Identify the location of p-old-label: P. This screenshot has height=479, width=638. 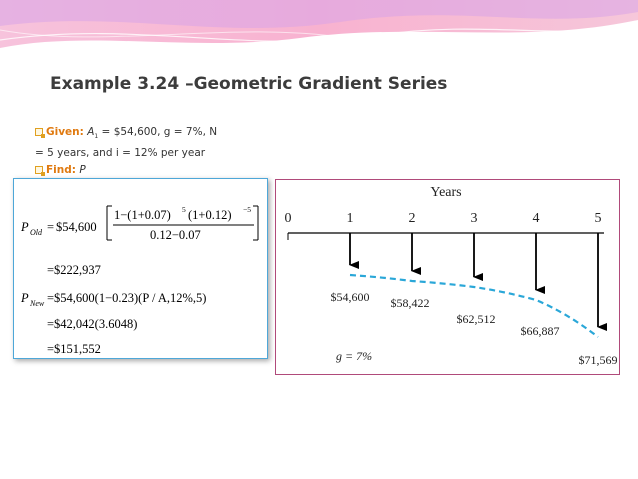
(24, 227).